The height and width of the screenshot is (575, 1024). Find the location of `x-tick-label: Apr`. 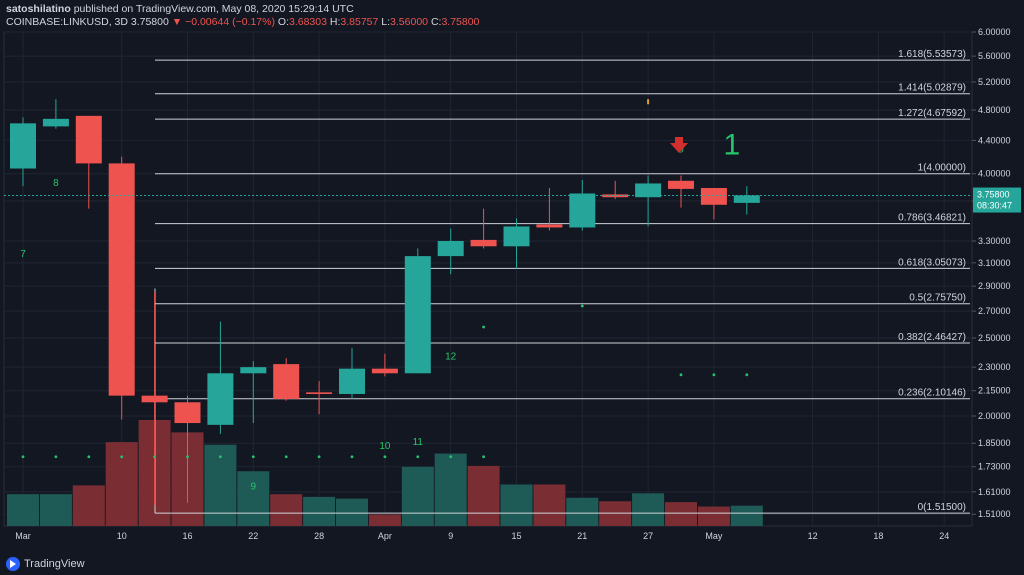

x-tick-label: Apr is located at coordinates (385, 536).